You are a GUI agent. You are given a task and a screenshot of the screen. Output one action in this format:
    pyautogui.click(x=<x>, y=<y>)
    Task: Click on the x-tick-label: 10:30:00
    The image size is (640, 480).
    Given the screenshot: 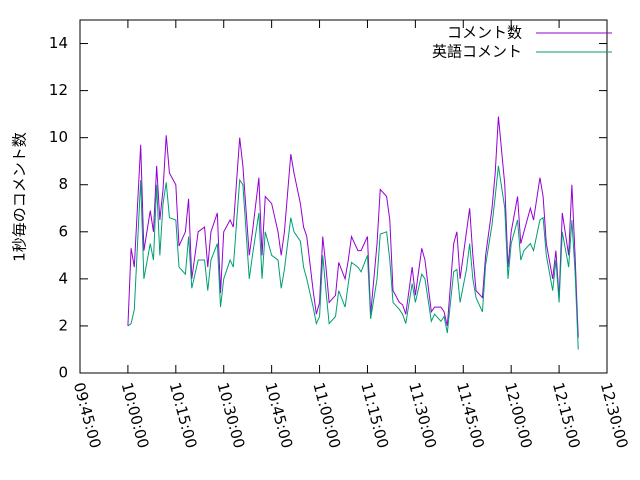 What is the action you would take?
    pyautogui.click(x=231, y=416)
    